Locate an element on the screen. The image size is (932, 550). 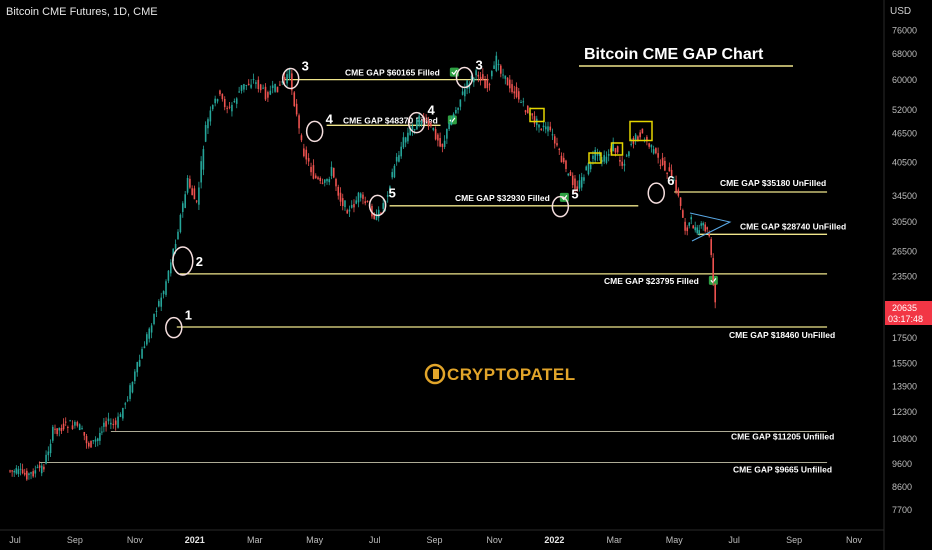
marker-circle is located at coordinates (314, 131).